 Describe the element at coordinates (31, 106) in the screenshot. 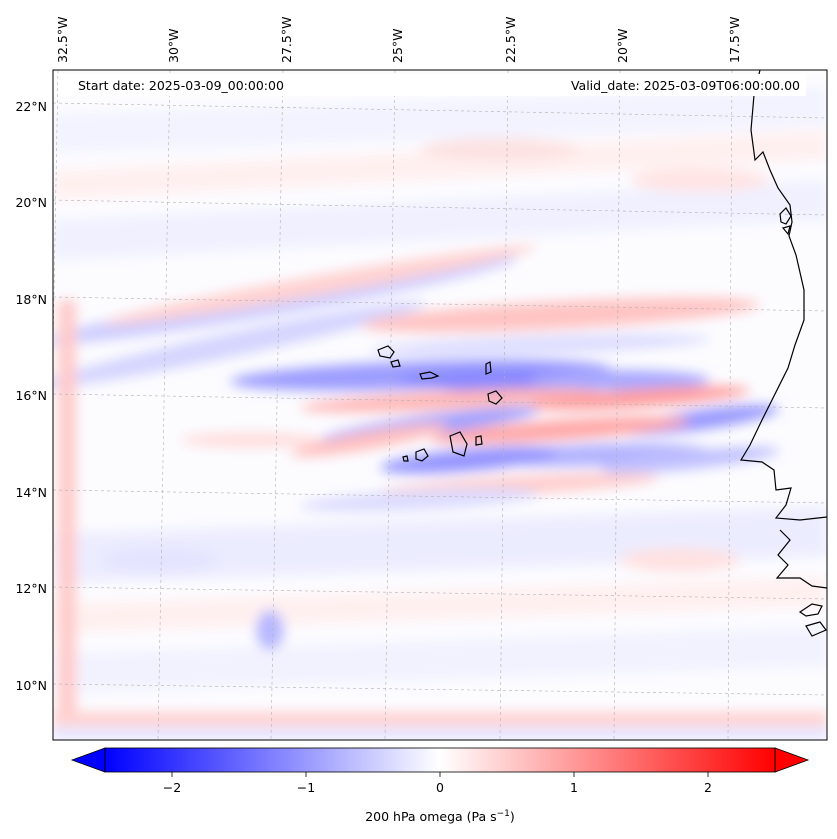

I see `lat-label-22n: 22°N` at that location.